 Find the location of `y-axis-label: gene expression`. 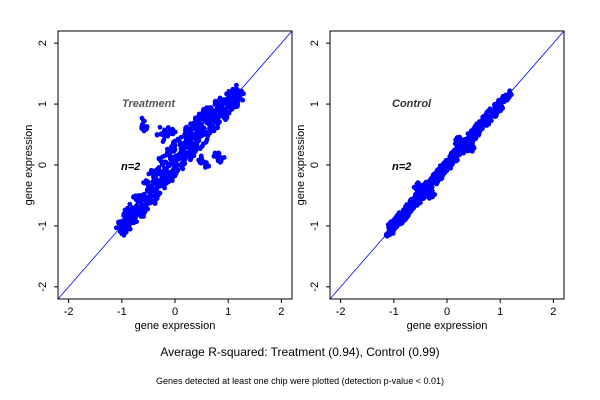

y-axis-label: gene expression is located at coordinates (301, 165).